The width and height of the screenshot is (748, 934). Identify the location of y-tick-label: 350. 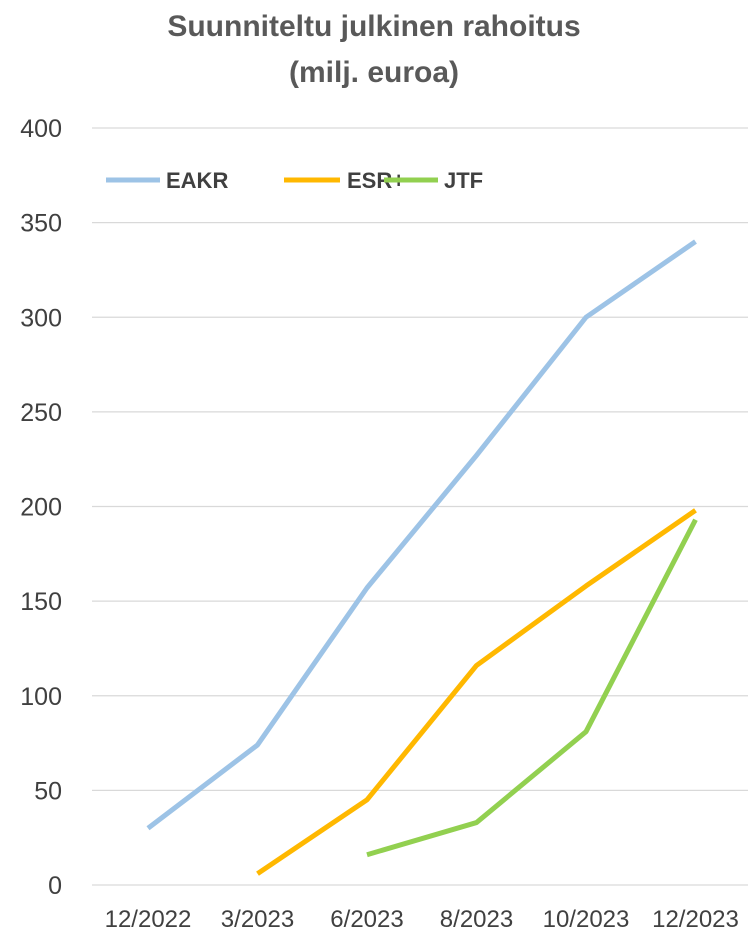
(41, 224).